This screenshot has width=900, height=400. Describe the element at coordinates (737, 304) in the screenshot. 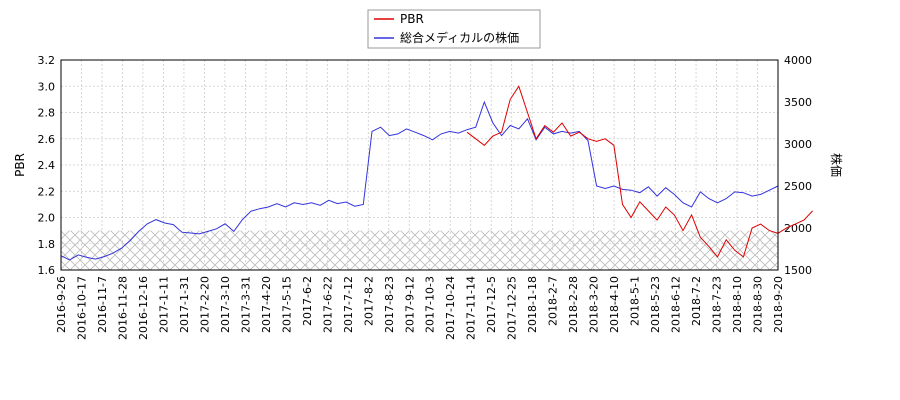

I see `x-tick-label: 2018-8-10` at that location.